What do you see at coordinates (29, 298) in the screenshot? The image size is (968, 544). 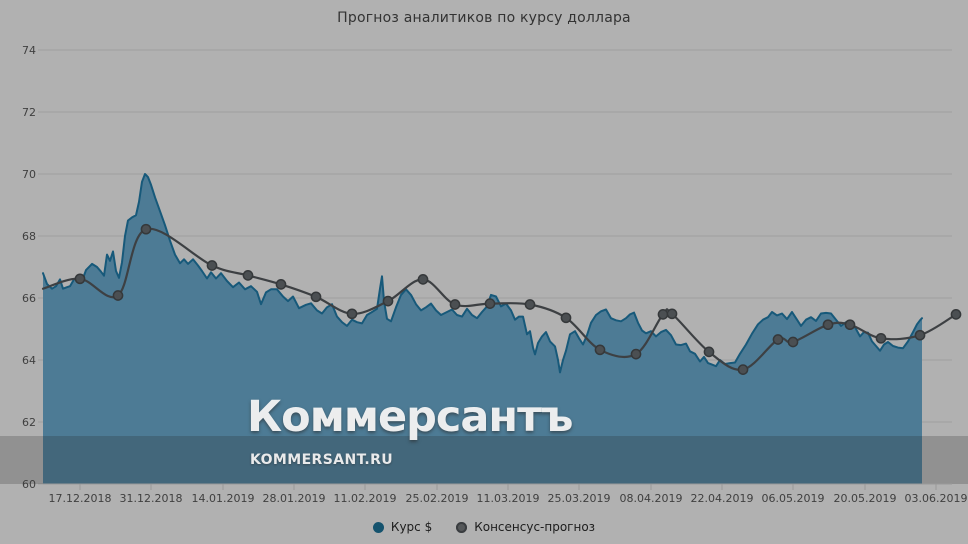 I see `y-axis-tick-label: 66` at bounding box center [29, 298].